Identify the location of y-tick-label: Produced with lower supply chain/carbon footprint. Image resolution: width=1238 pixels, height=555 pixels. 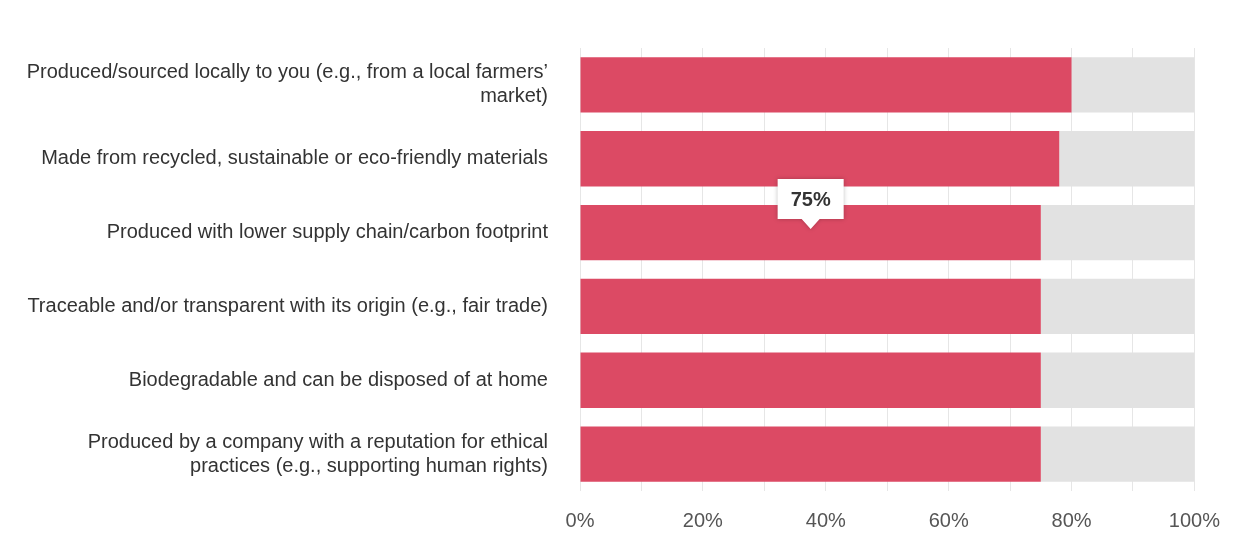
(327, 231).